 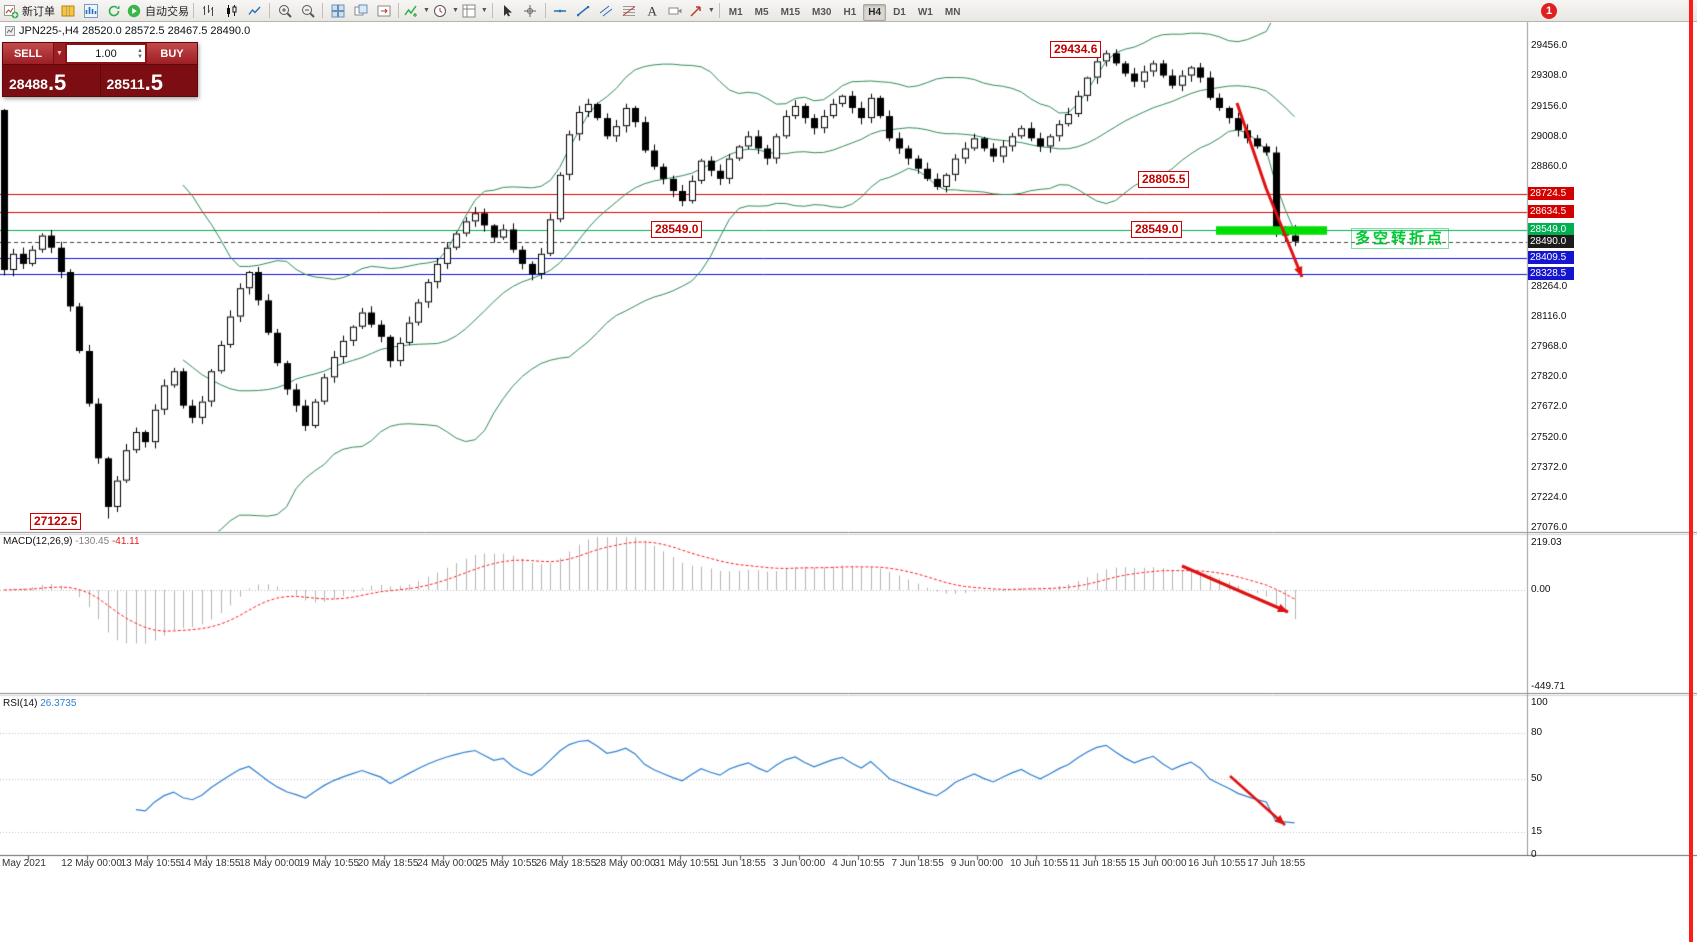 I want to click on horizontal-line-icon, so click(x=560, y=11).